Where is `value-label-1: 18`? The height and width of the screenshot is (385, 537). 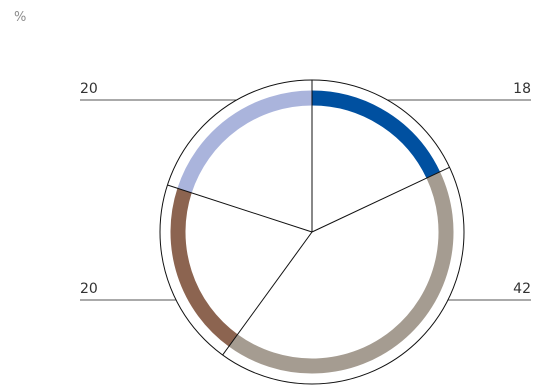
value-label-1: 18 is located at coordinates (522, 89).